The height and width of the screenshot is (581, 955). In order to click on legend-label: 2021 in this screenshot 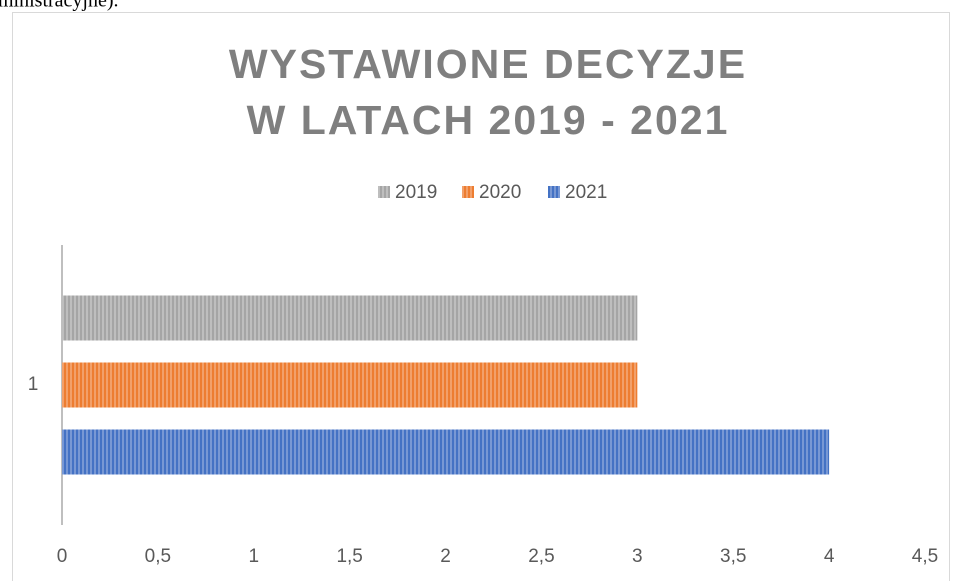, I will do `click(586, 192)`.